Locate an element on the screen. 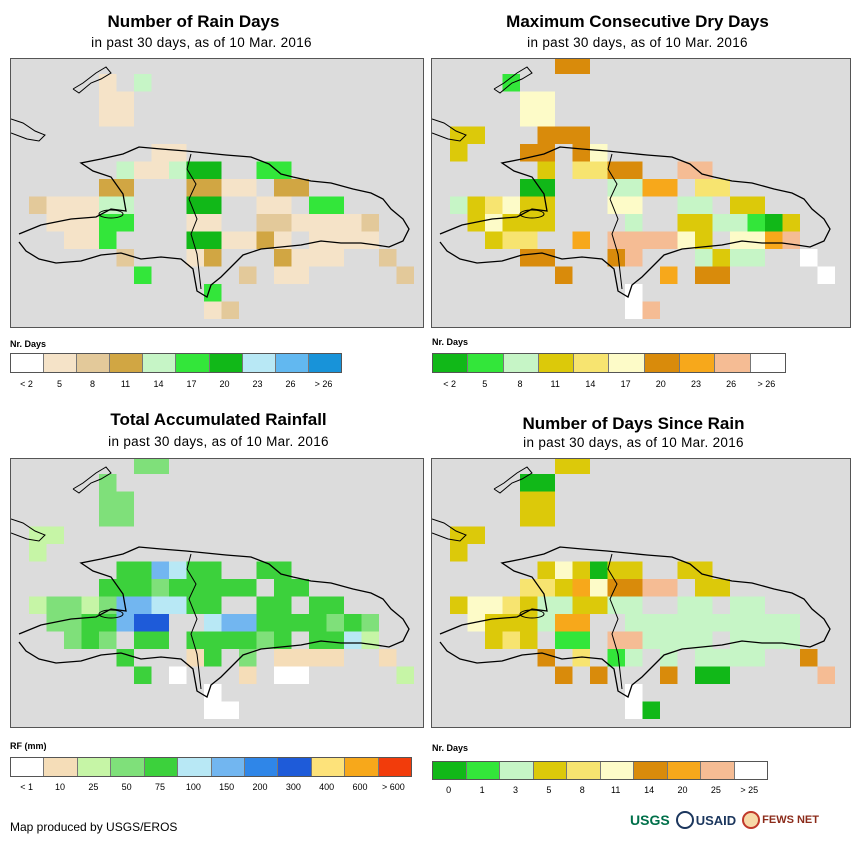  legend-label: 17 is located at coordinates (625, 384).